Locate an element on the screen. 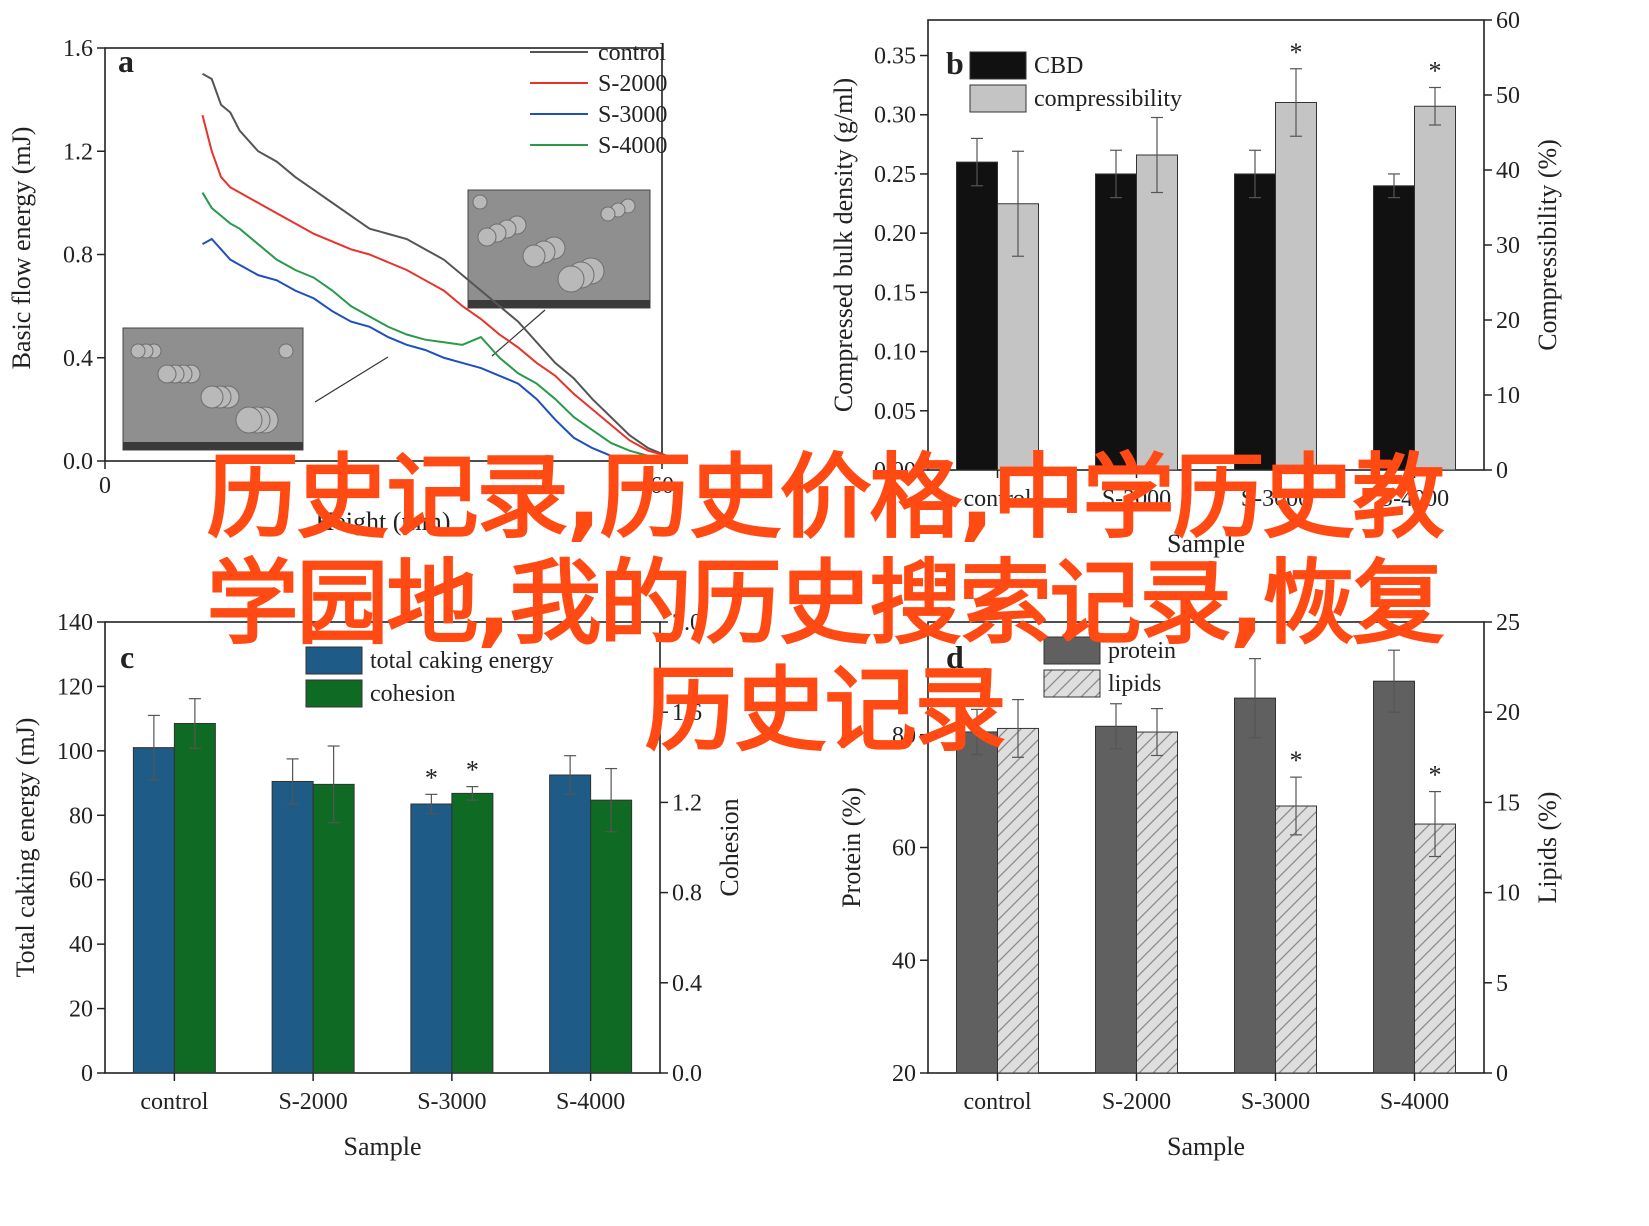  panel-b-xlabel: Sample is located at coordinates (1206, 543).